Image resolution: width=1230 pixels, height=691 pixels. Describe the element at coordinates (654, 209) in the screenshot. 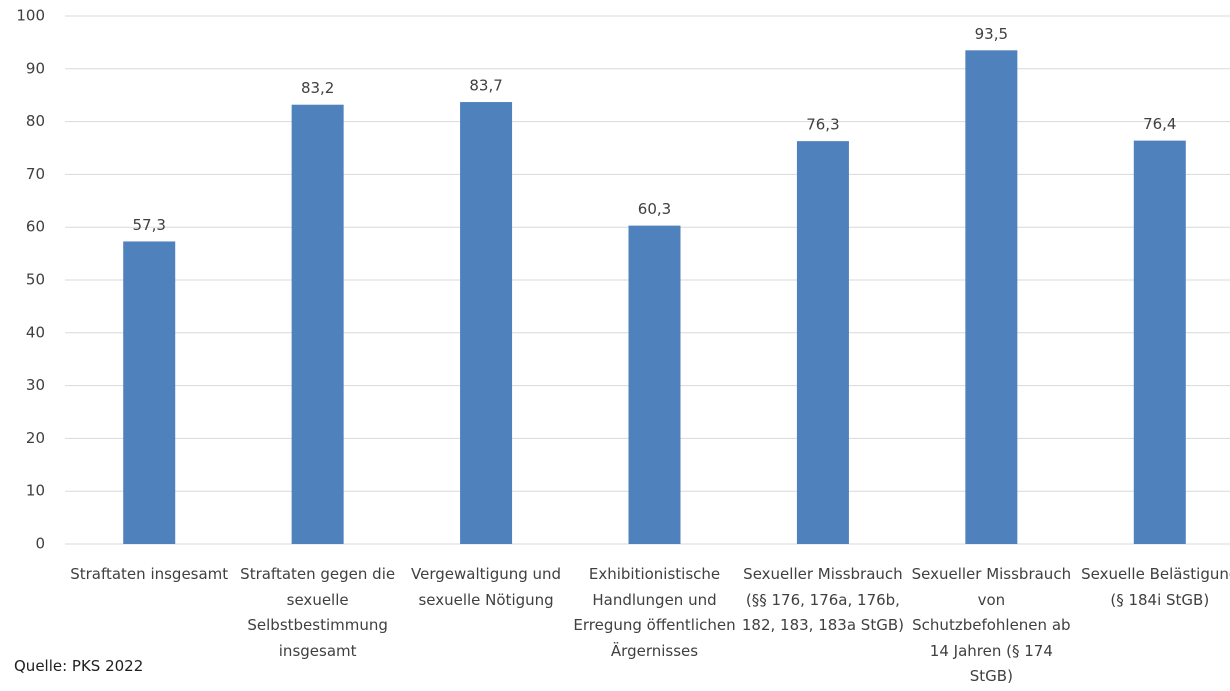

I see `data-label: 60,3` at that location.